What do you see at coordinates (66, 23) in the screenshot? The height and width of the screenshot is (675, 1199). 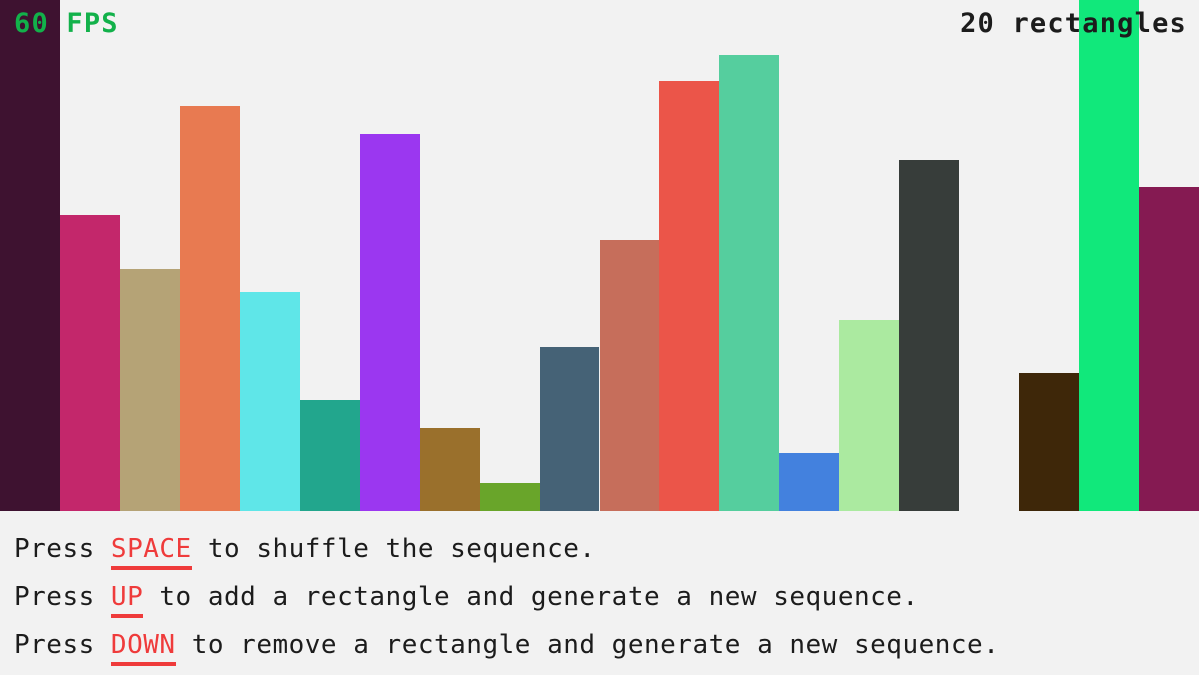 I see `fps-counter: 60 FPS` at bounding box center [66, 23].